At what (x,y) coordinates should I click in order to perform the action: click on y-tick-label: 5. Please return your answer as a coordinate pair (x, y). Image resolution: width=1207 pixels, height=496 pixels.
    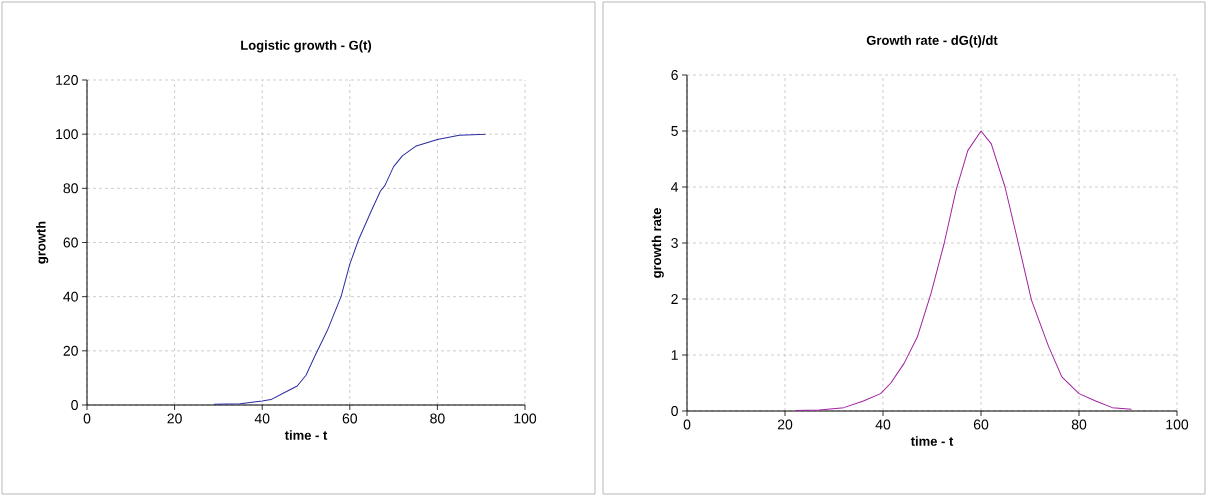
    Looking at the image, I should click on (674, 131).